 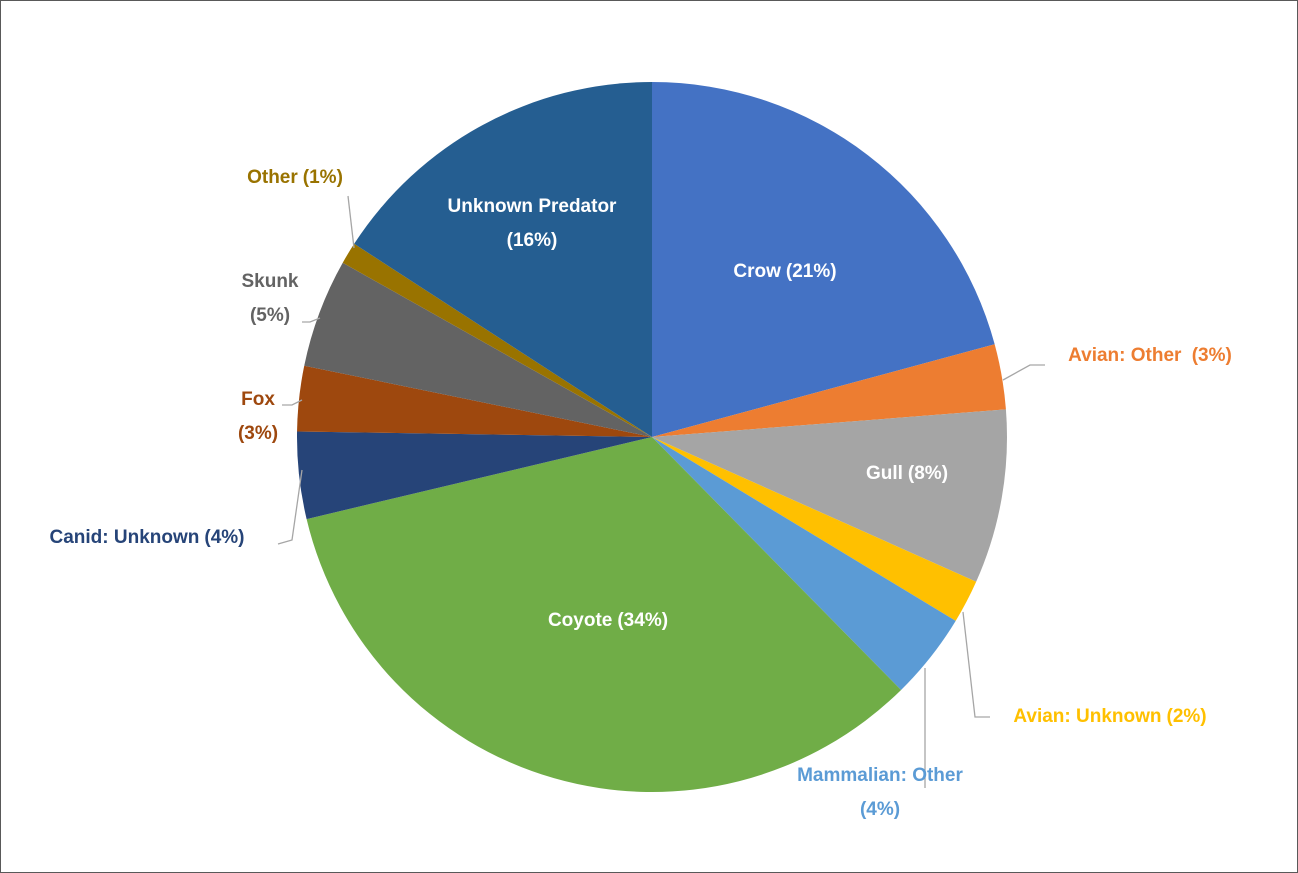 I want to click on label-category: Canid: Unknown, so click(x=124, y=537).